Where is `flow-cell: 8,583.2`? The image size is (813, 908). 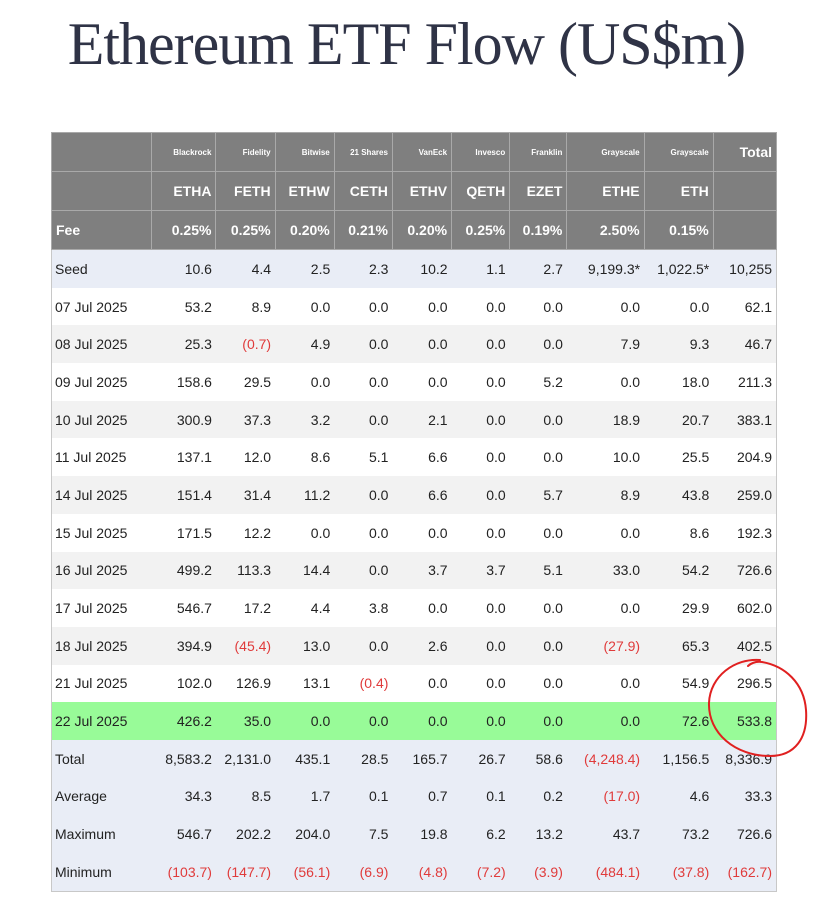
flow-cell: 8,583.2 is located at coordinates (183, 758).